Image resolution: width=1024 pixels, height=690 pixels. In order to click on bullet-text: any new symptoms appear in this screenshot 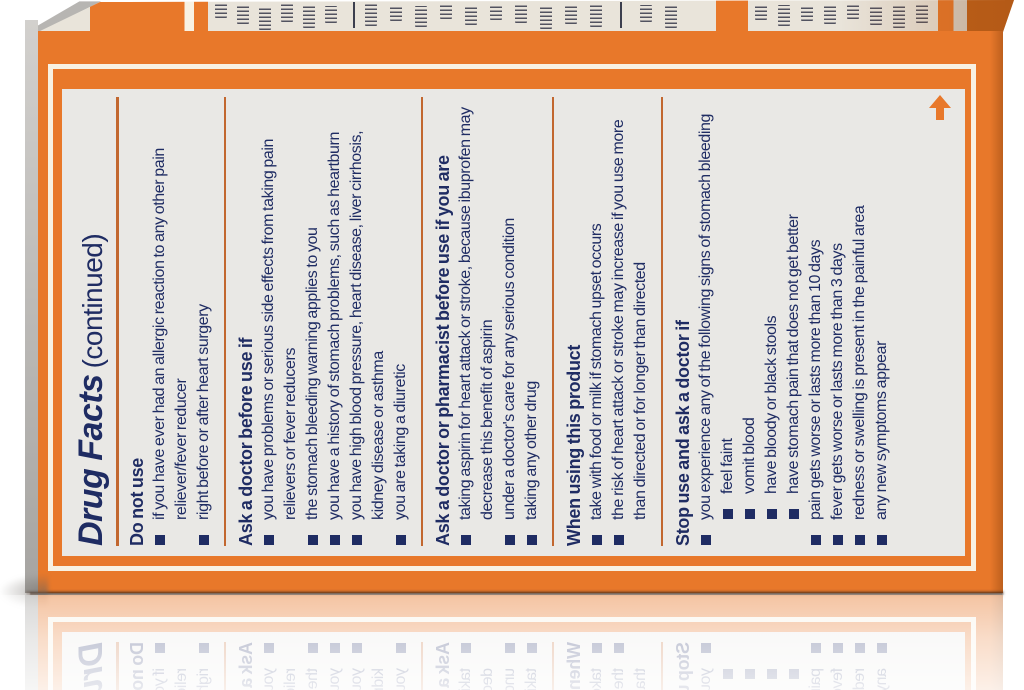, I will do `click(881, 430)`.